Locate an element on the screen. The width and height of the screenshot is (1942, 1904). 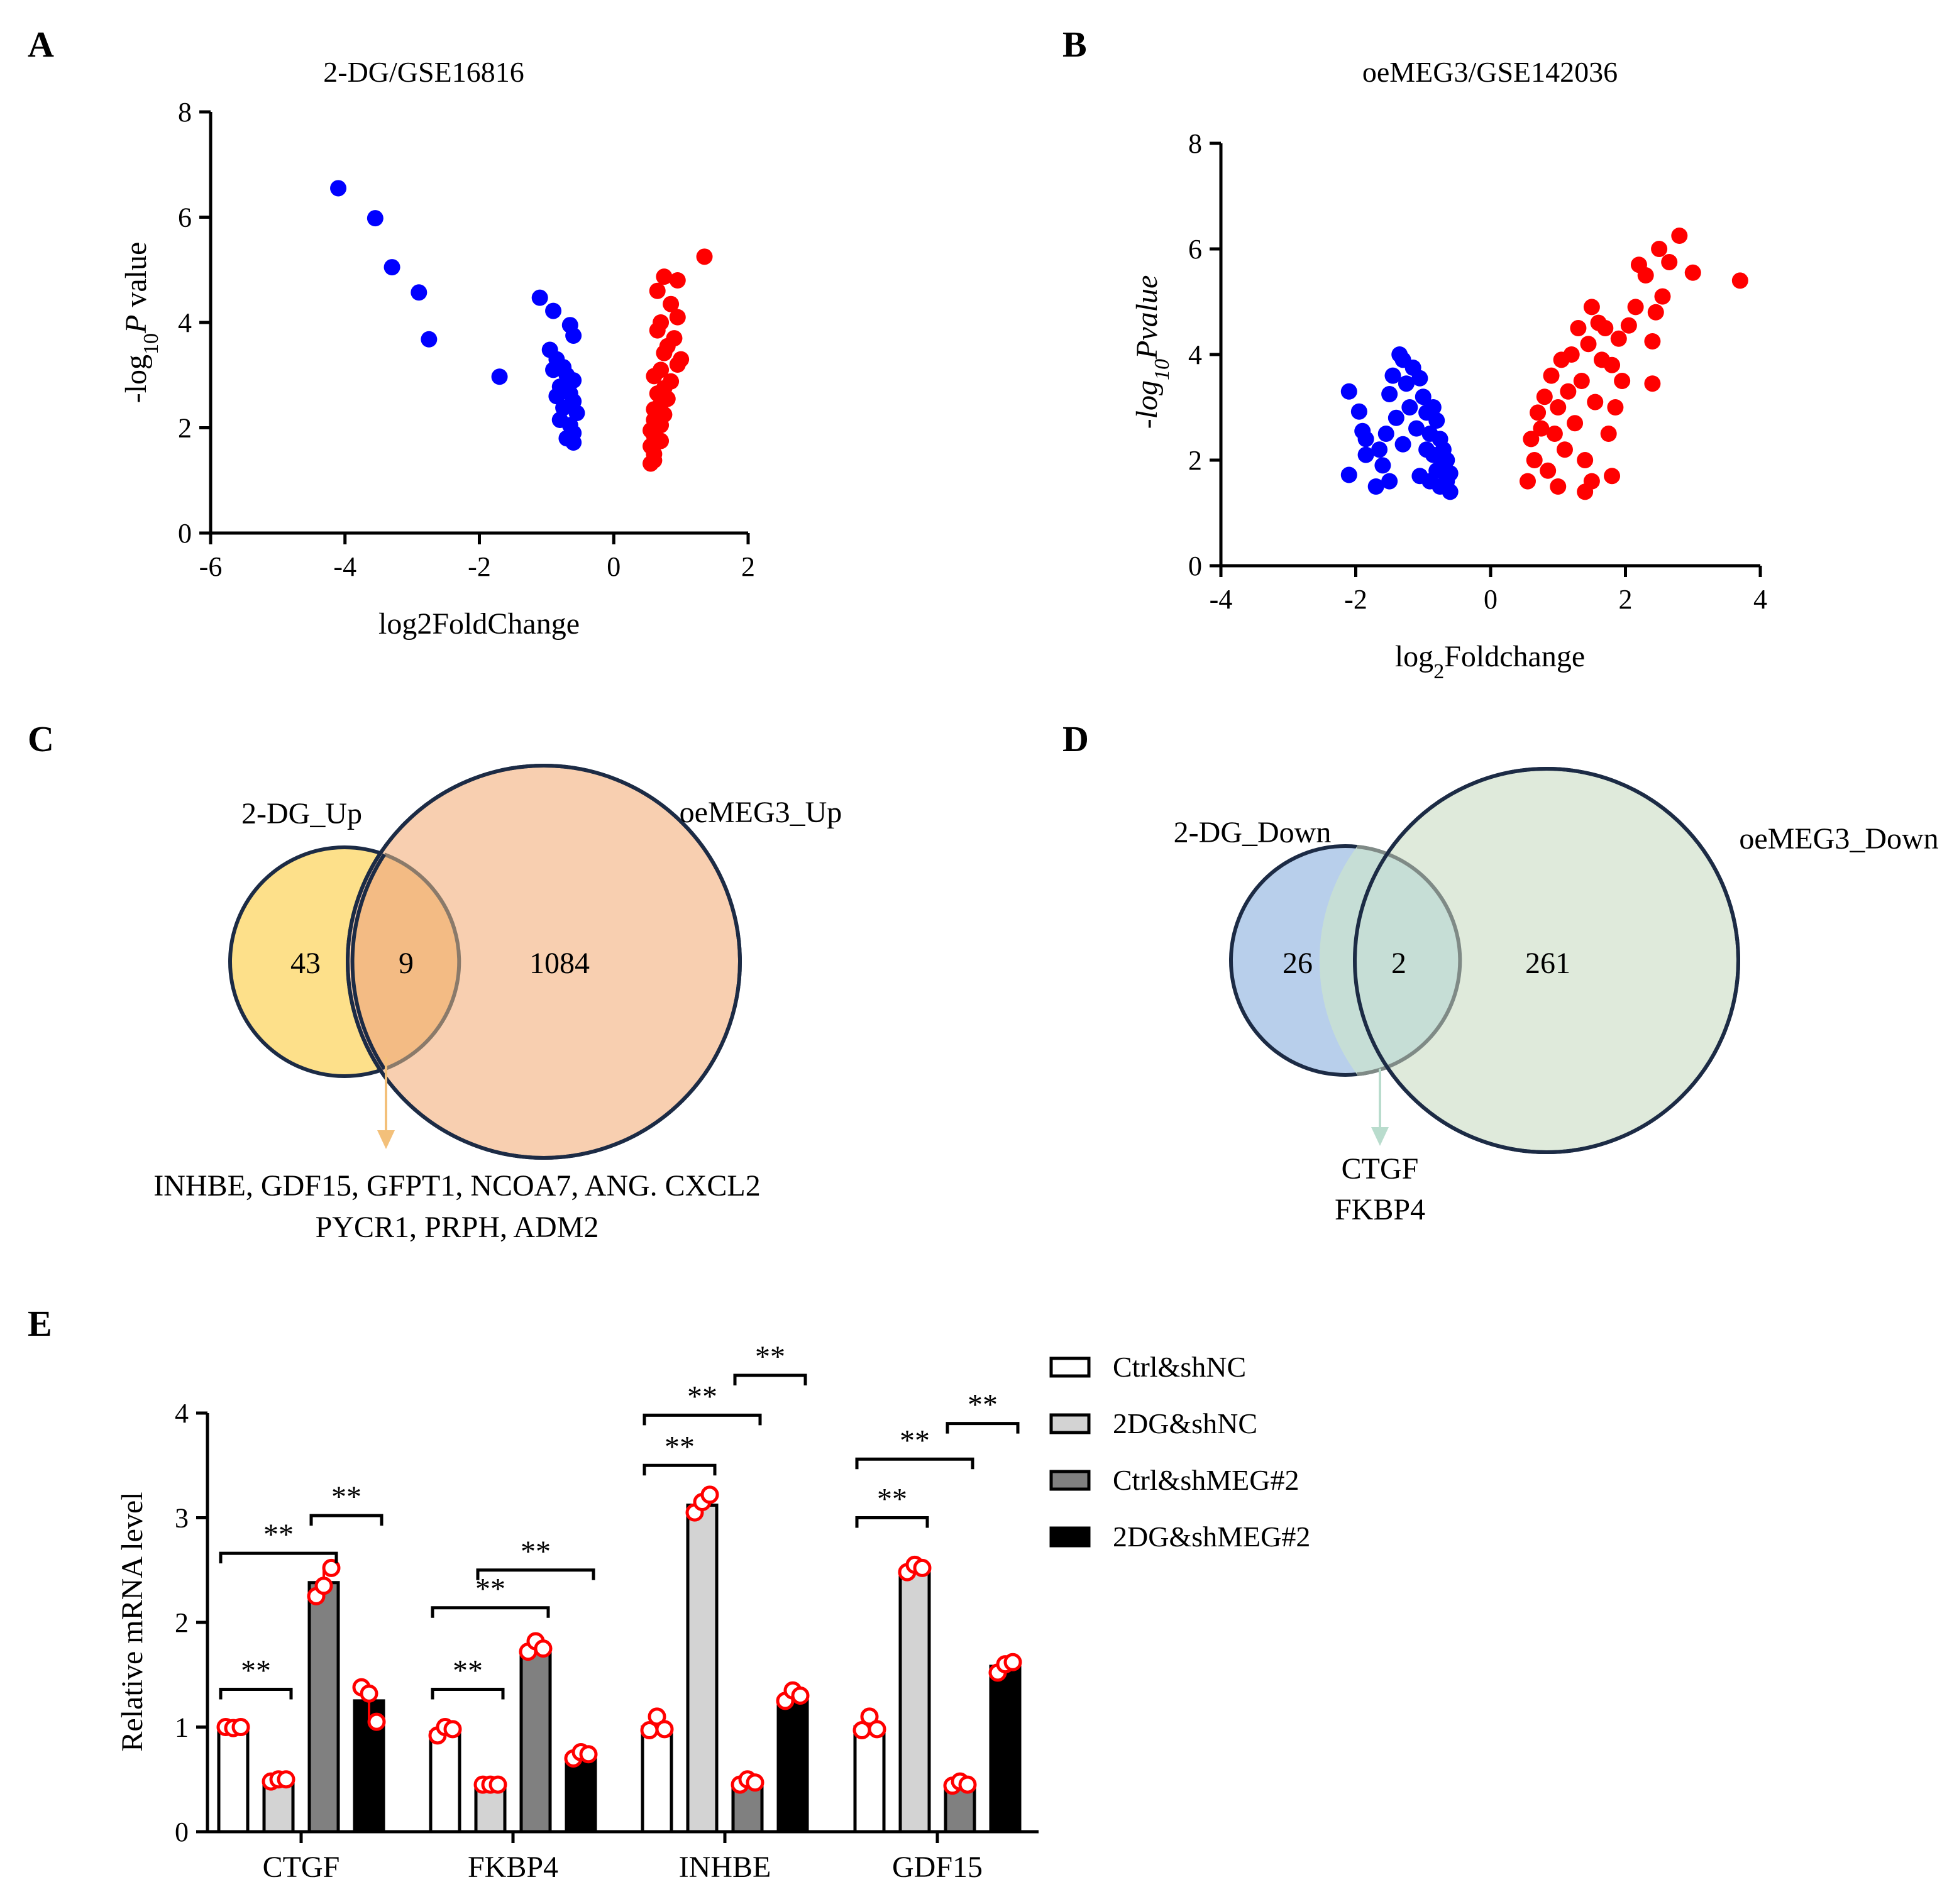
chart-e-bars is located at coordinates (619, 1659).